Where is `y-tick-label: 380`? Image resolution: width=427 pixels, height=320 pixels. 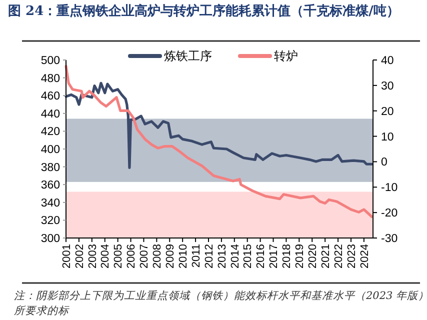 y-tick-label: 380 is located at coordinates (50, 168).